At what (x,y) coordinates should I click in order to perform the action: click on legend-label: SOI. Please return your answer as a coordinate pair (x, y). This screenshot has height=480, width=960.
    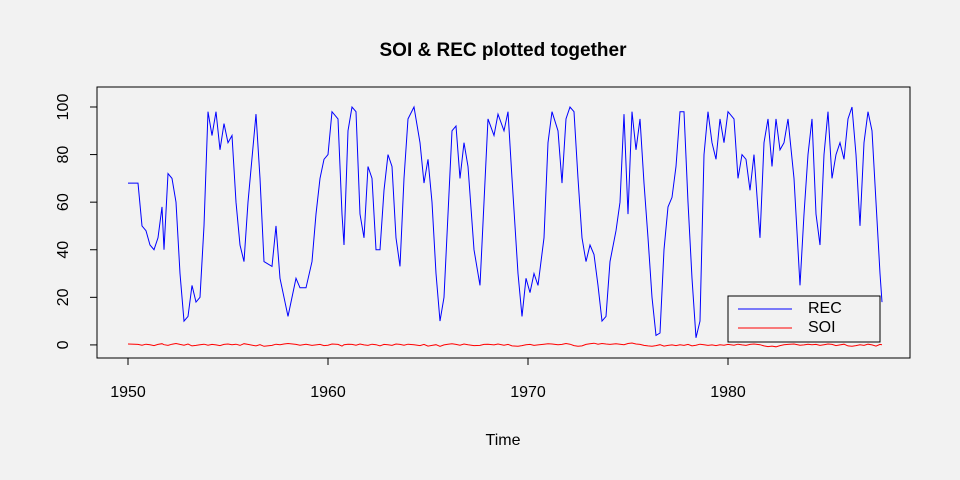
    Looking at the image, I should click on (822, 327).